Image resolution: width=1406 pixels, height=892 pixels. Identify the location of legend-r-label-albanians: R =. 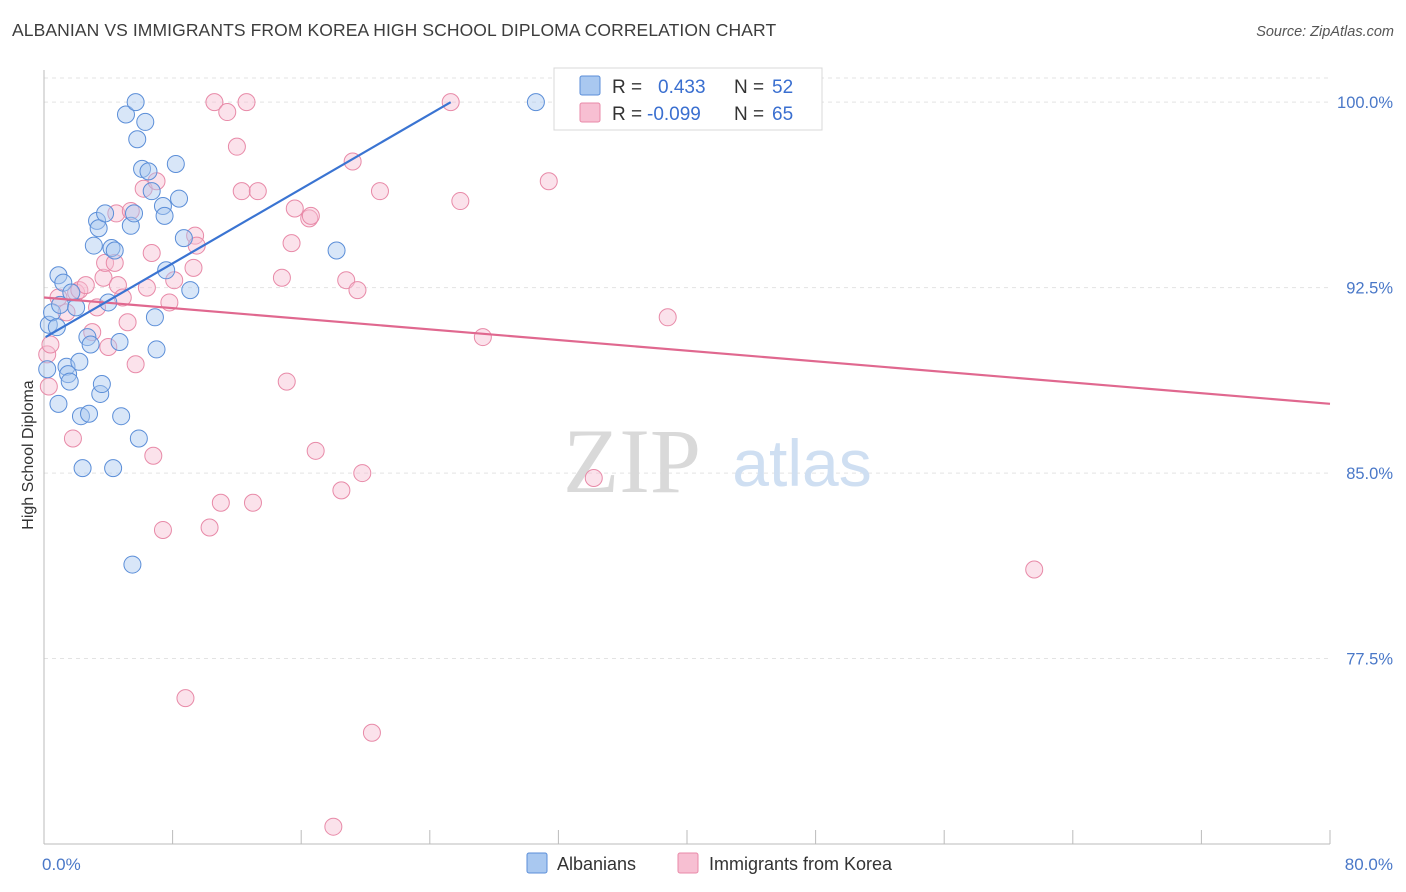
(627, 87).